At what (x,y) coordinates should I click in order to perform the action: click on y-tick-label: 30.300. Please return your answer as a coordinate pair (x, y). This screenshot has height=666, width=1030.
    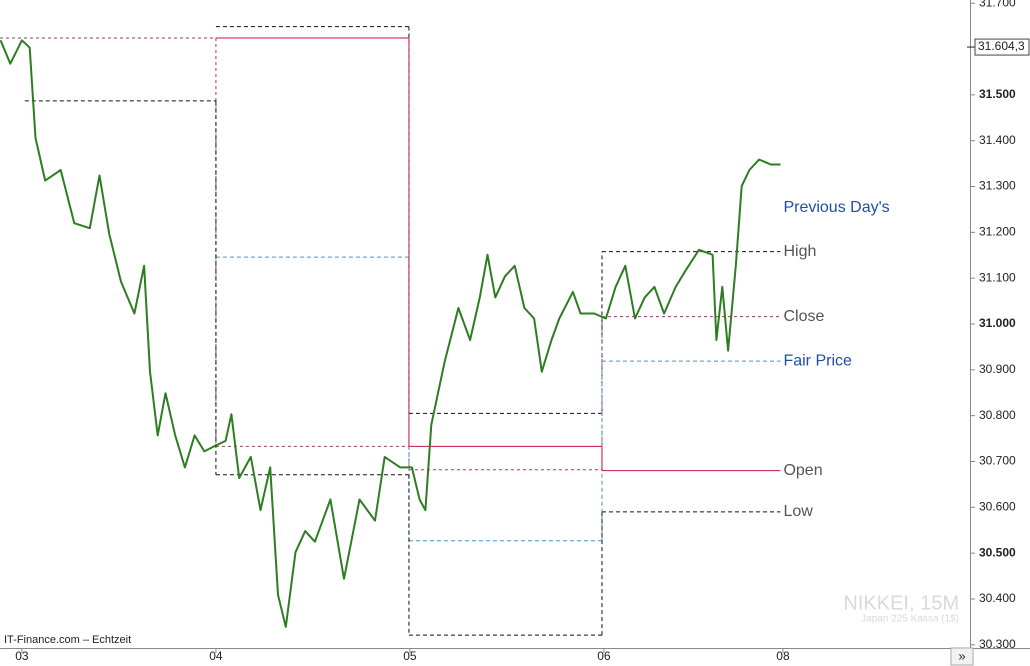
    Looking at the image, I should click on (997, 644).